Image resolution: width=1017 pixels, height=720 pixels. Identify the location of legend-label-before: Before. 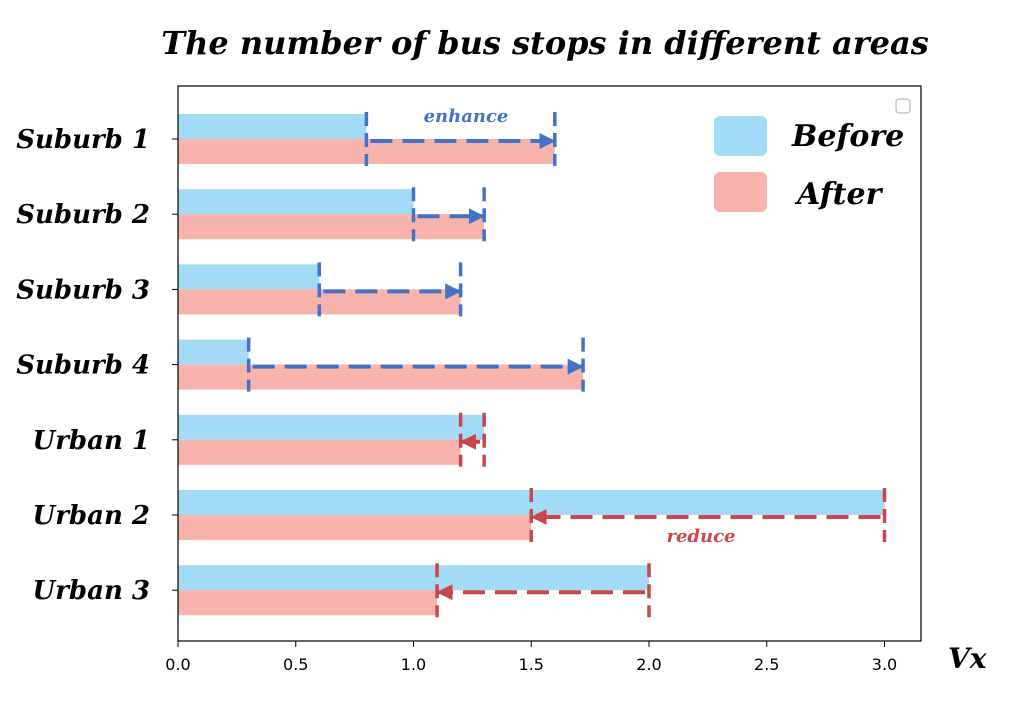
(847, 136).